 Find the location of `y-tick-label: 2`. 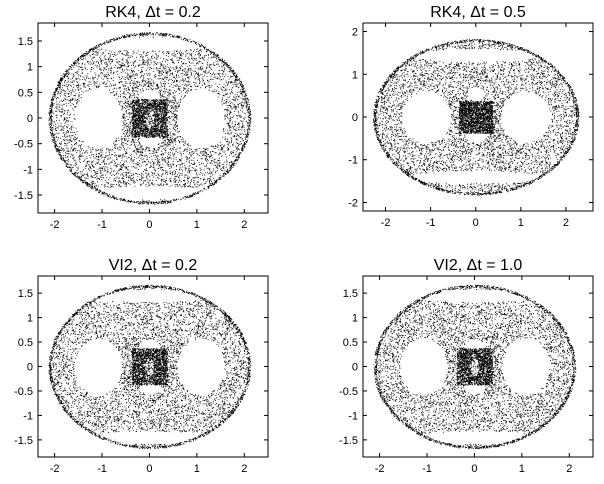

y-tick-label: 2 is located at coordinates (355, 33).